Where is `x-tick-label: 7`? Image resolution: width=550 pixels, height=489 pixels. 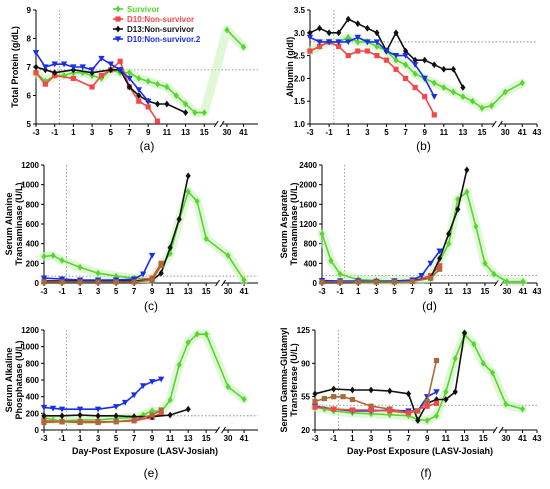 x-tick-label: 7 is located at coordinates (408, 438).